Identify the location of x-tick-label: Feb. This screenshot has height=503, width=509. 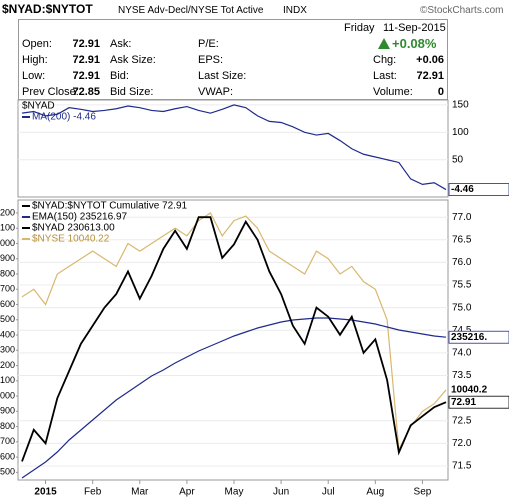
(93, 492).